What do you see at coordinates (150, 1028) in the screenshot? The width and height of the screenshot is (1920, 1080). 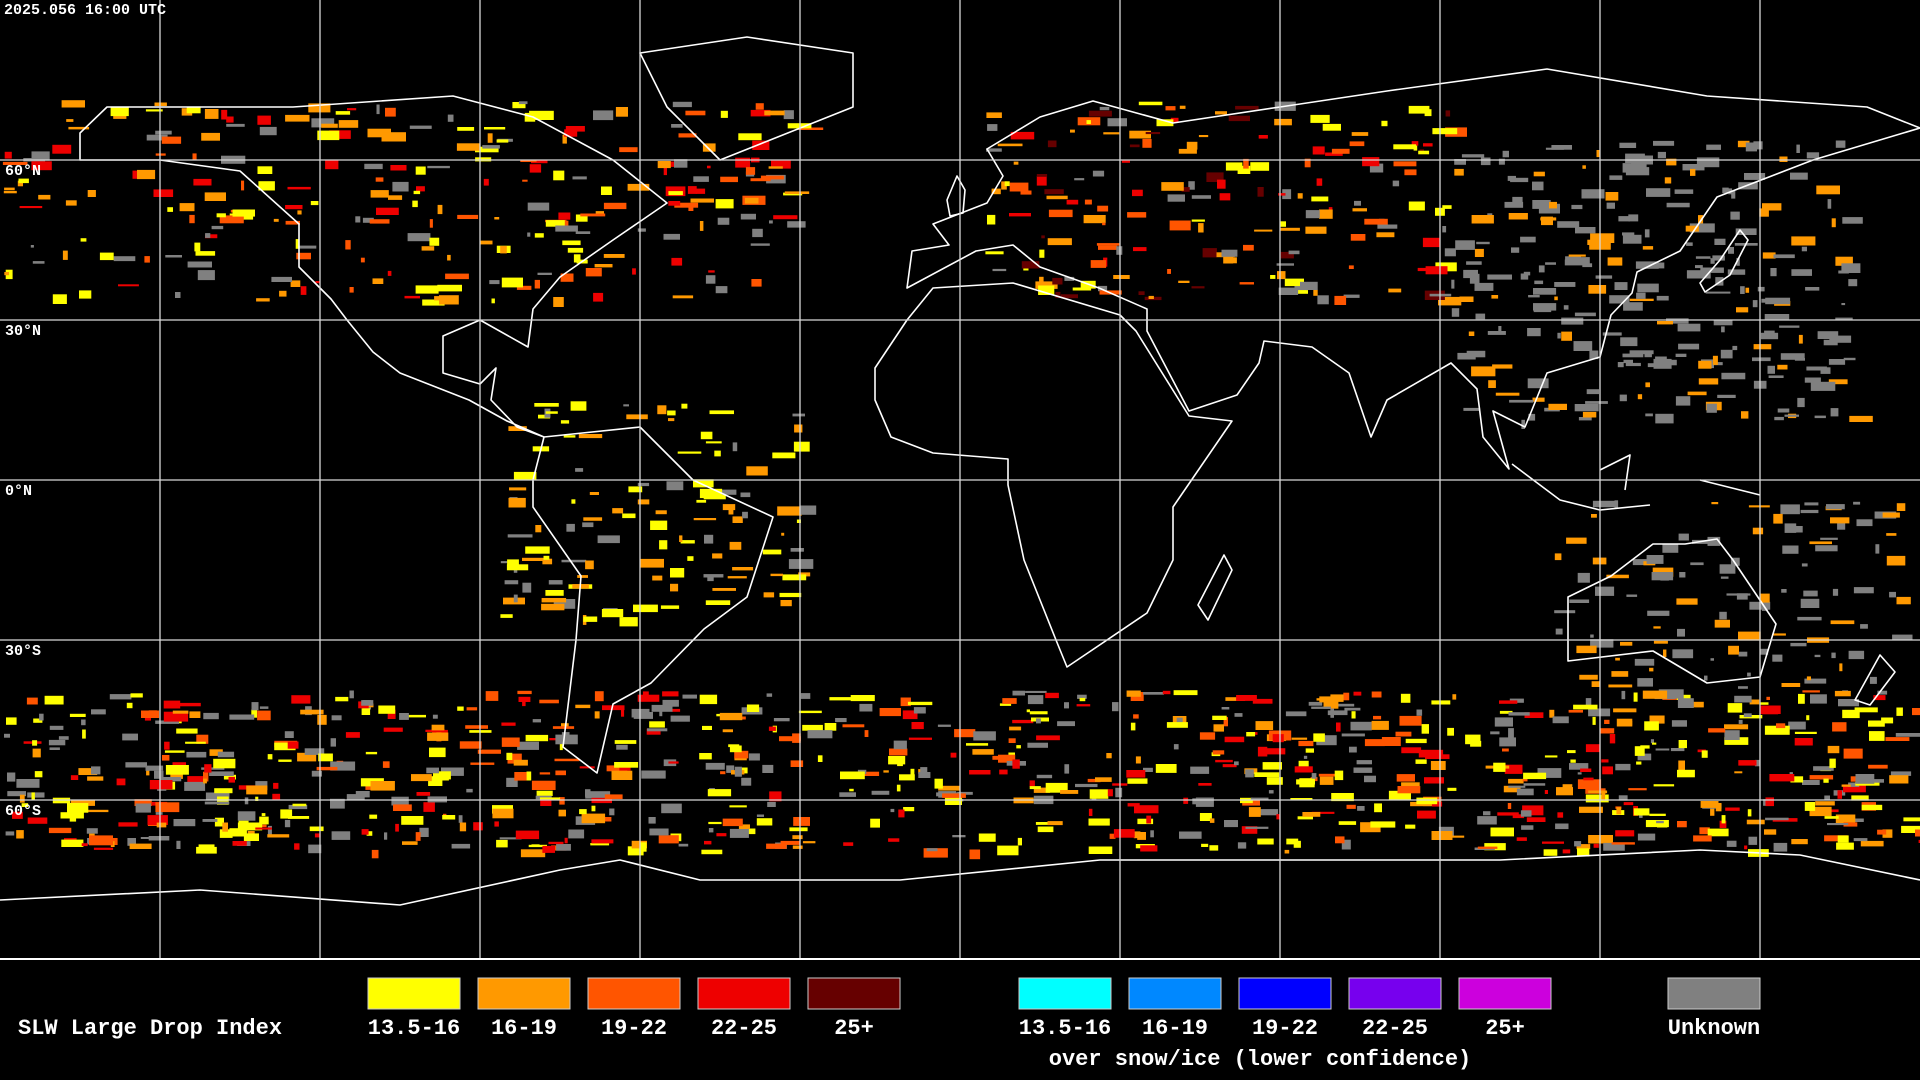 I see `legend-title: SLW Large Drop Index` at bounding box center [150, 1028].